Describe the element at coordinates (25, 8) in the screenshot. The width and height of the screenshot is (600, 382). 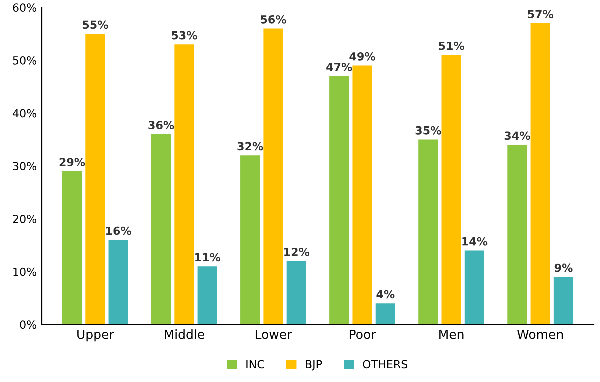
I see `y-tick-label: 60%` at that location.